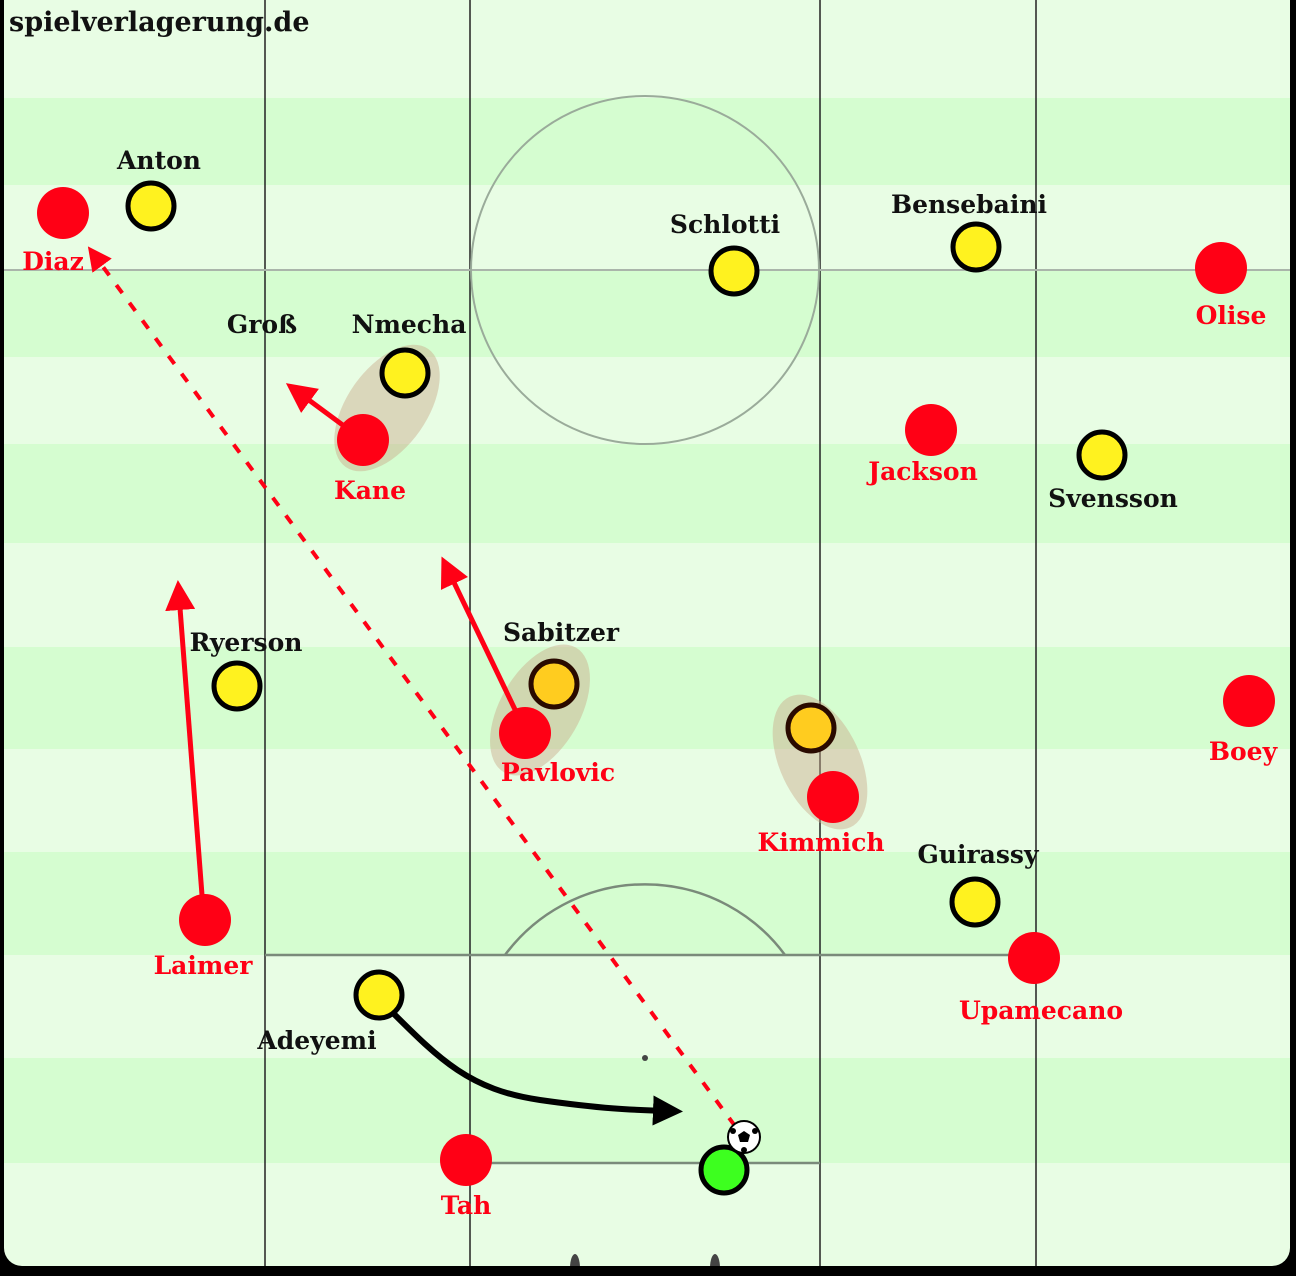 The image size is (1296, 1276). What do you see at coordinates (316, 1040) in the screenshot?
I see `label-adeyemi: Adeyemi` at bounding box center [316, 1040].